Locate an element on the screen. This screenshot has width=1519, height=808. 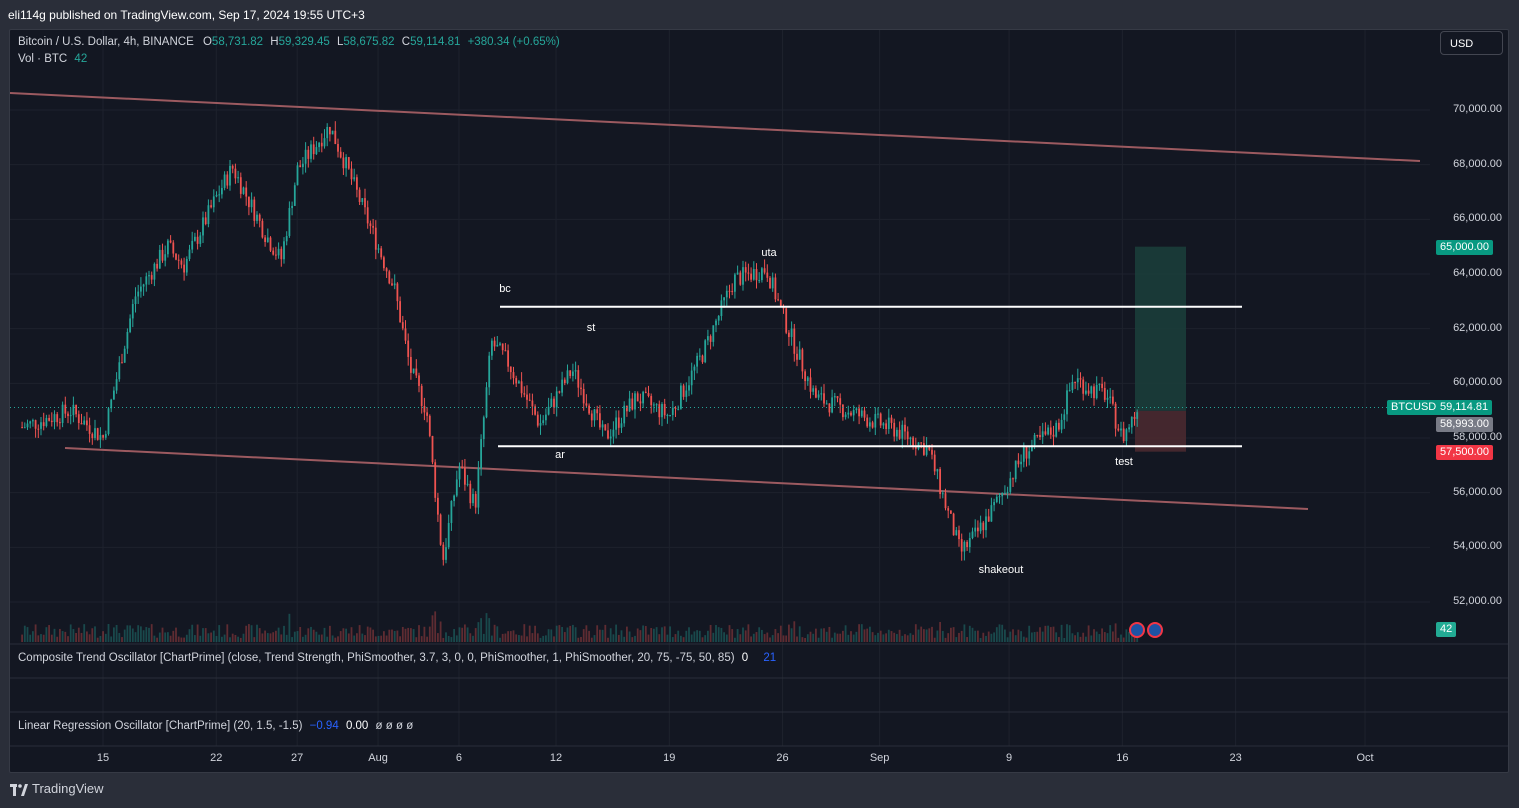
annotation-shakeout: shakeout is located at coordinates (1001, 570).